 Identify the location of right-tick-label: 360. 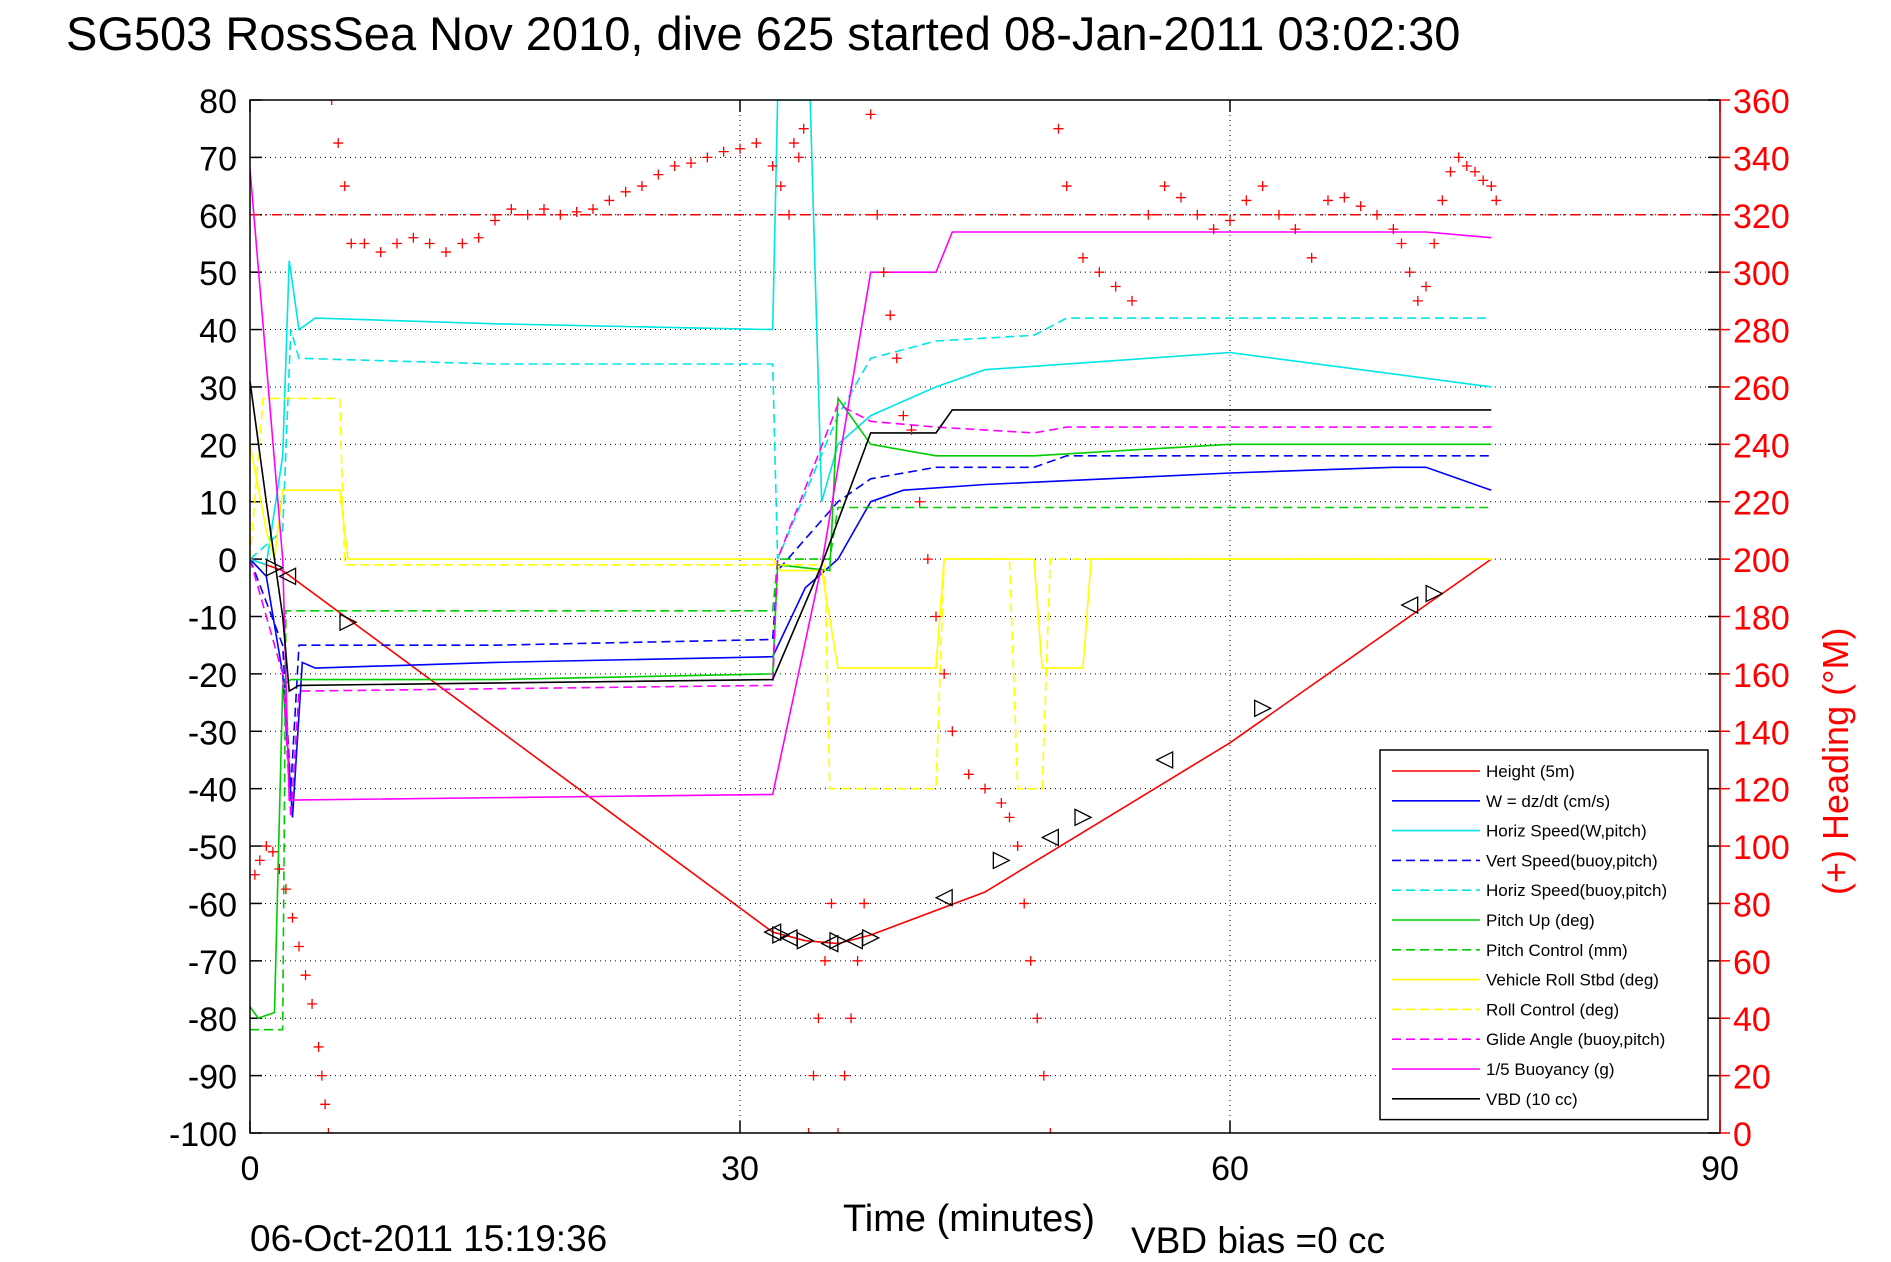
(1761, 102).